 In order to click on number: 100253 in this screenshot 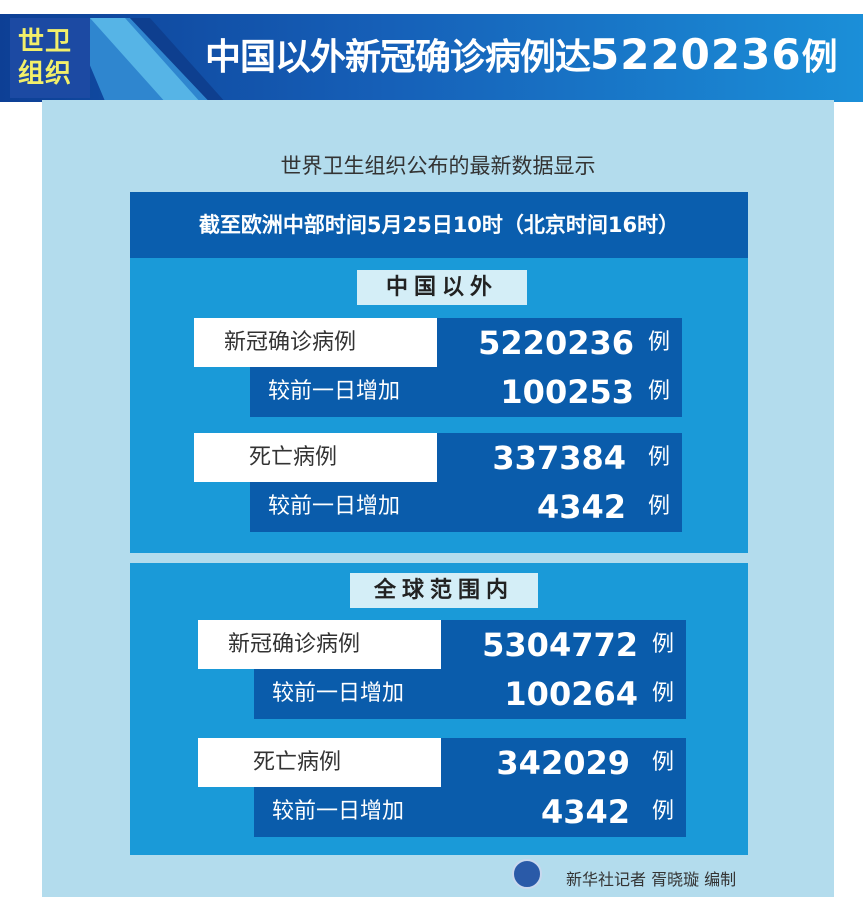, I will do `click(567, 392)`.